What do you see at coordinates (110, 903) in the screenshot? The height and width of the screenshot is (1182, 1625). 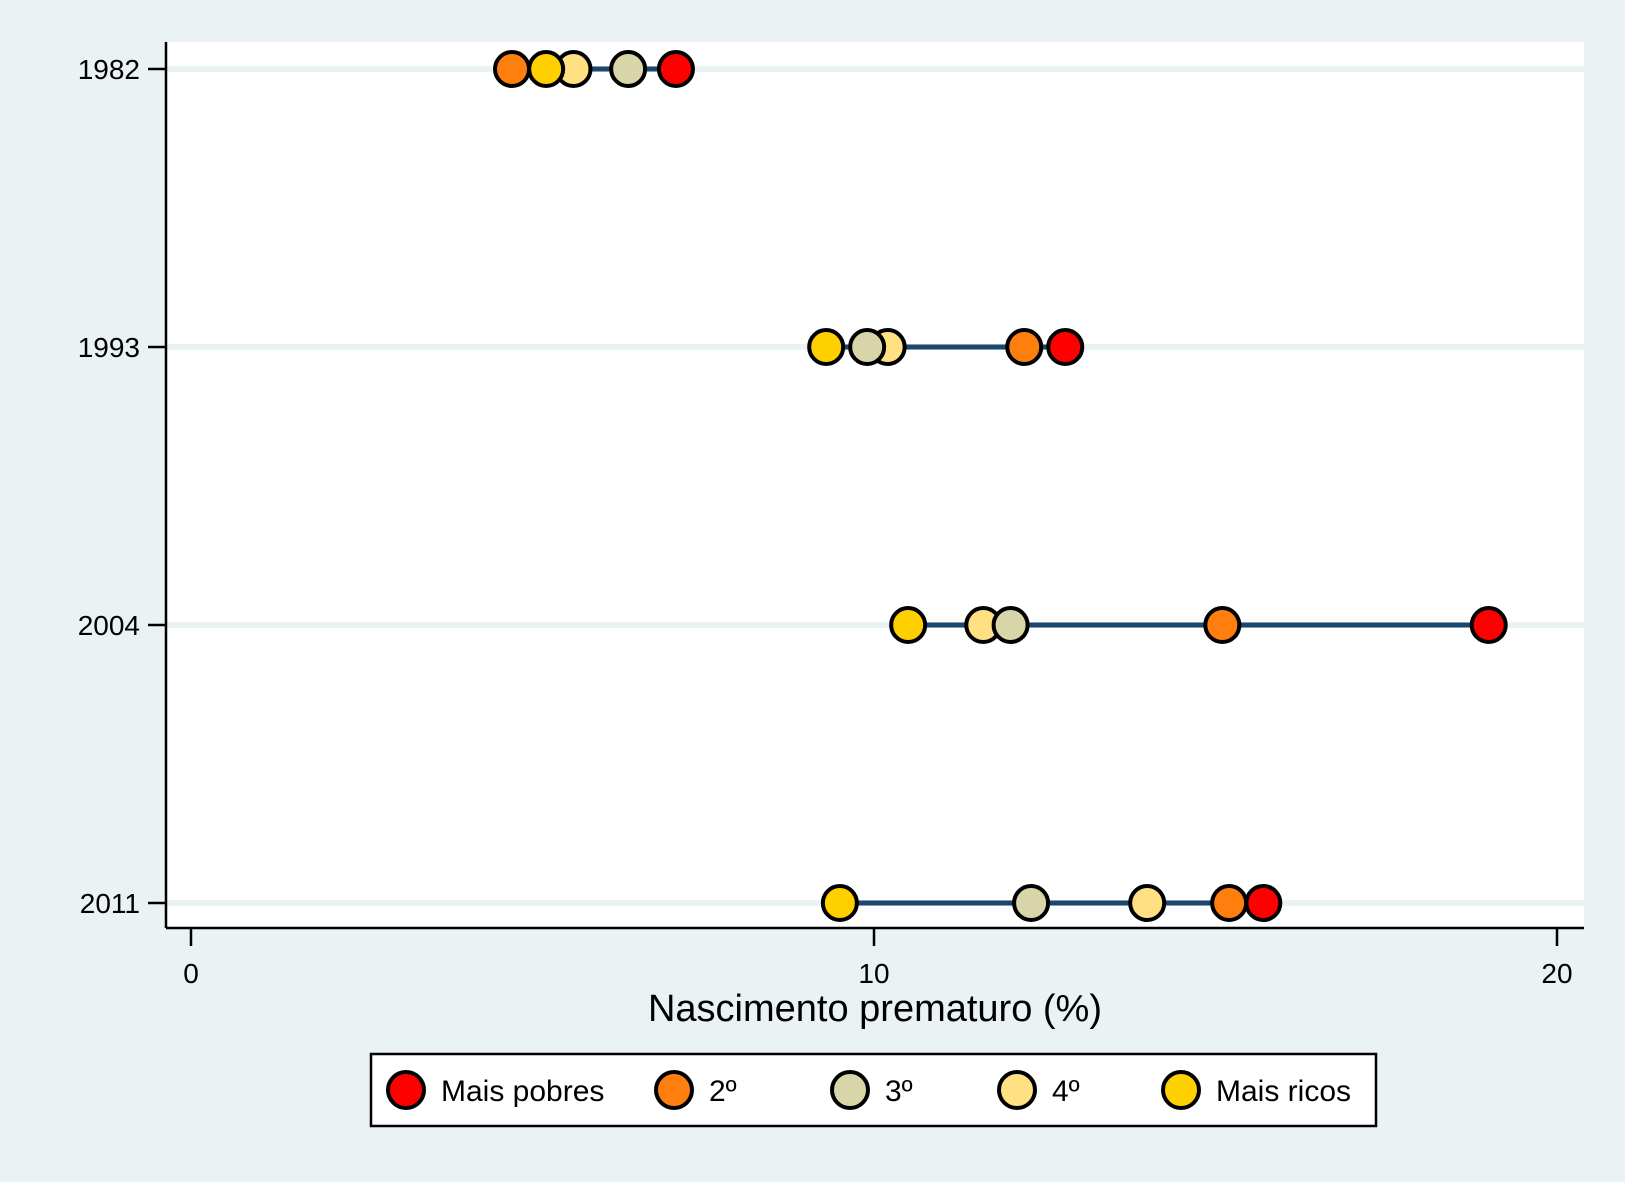 I see `y-tick-label-2011: 2011` at bounding box center [110, 903].